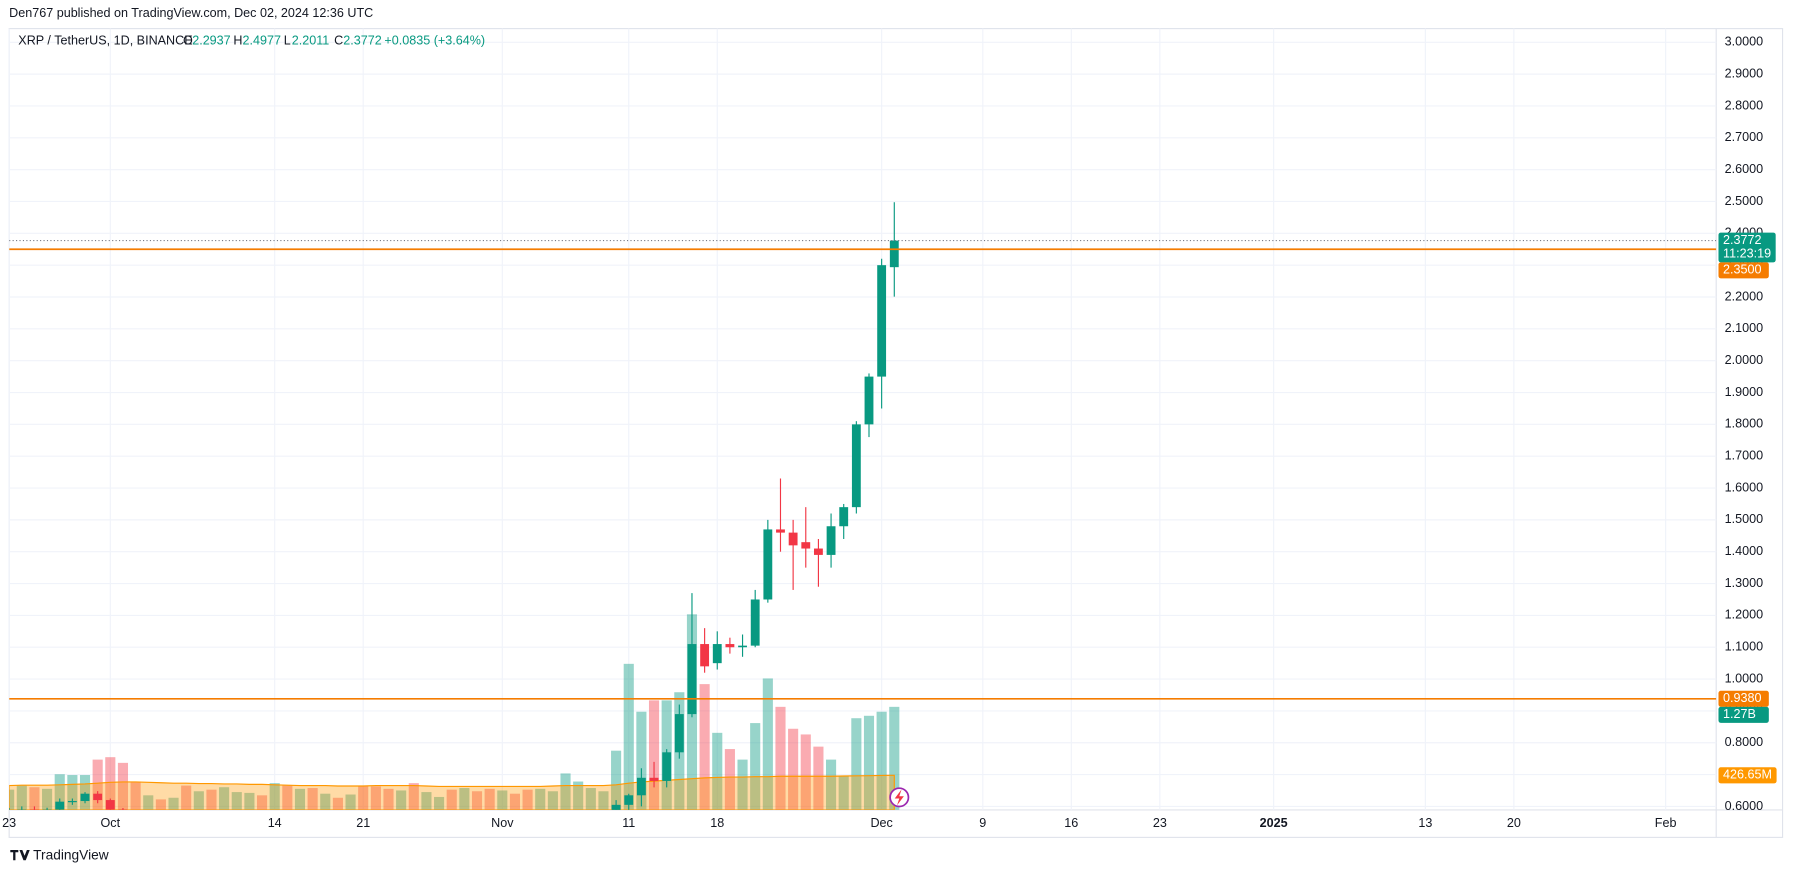 The width and height of the screenshot is (1794, 874). I want to click on x-tick-label: 23, so click(1160, 823).